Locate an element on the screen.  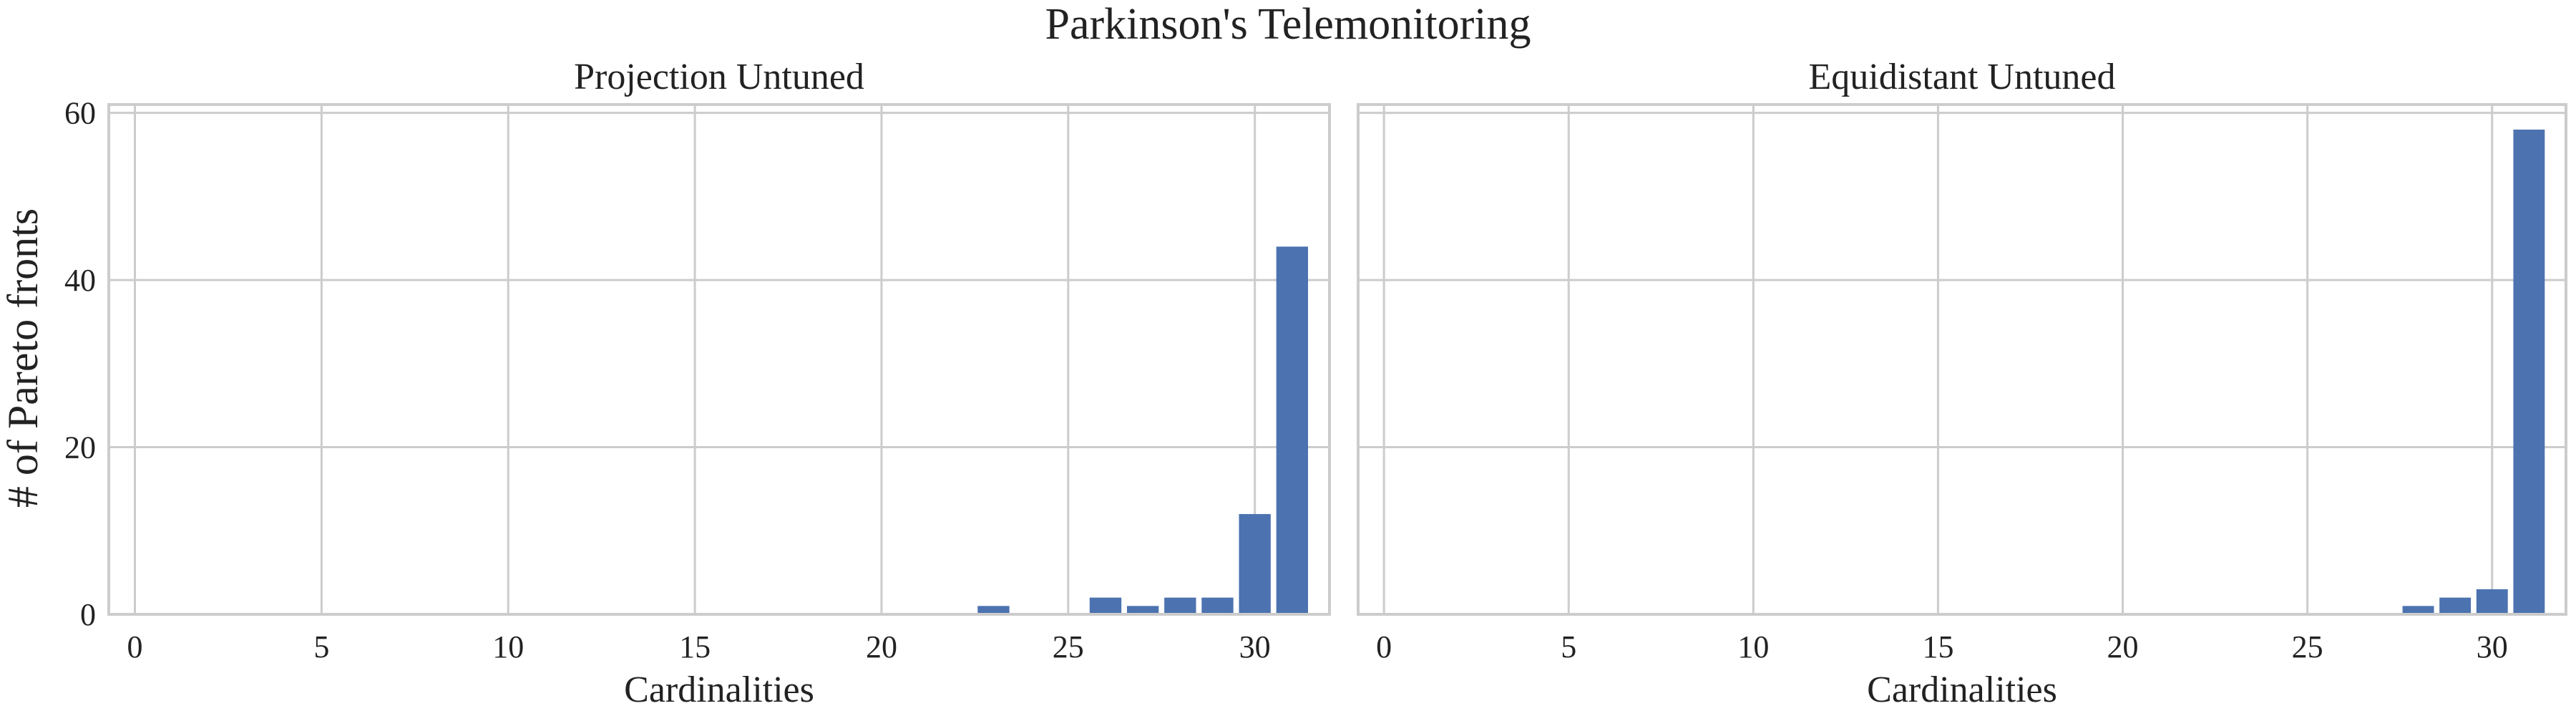
y-tick-label: 60 is located at coordinates (80, 113).